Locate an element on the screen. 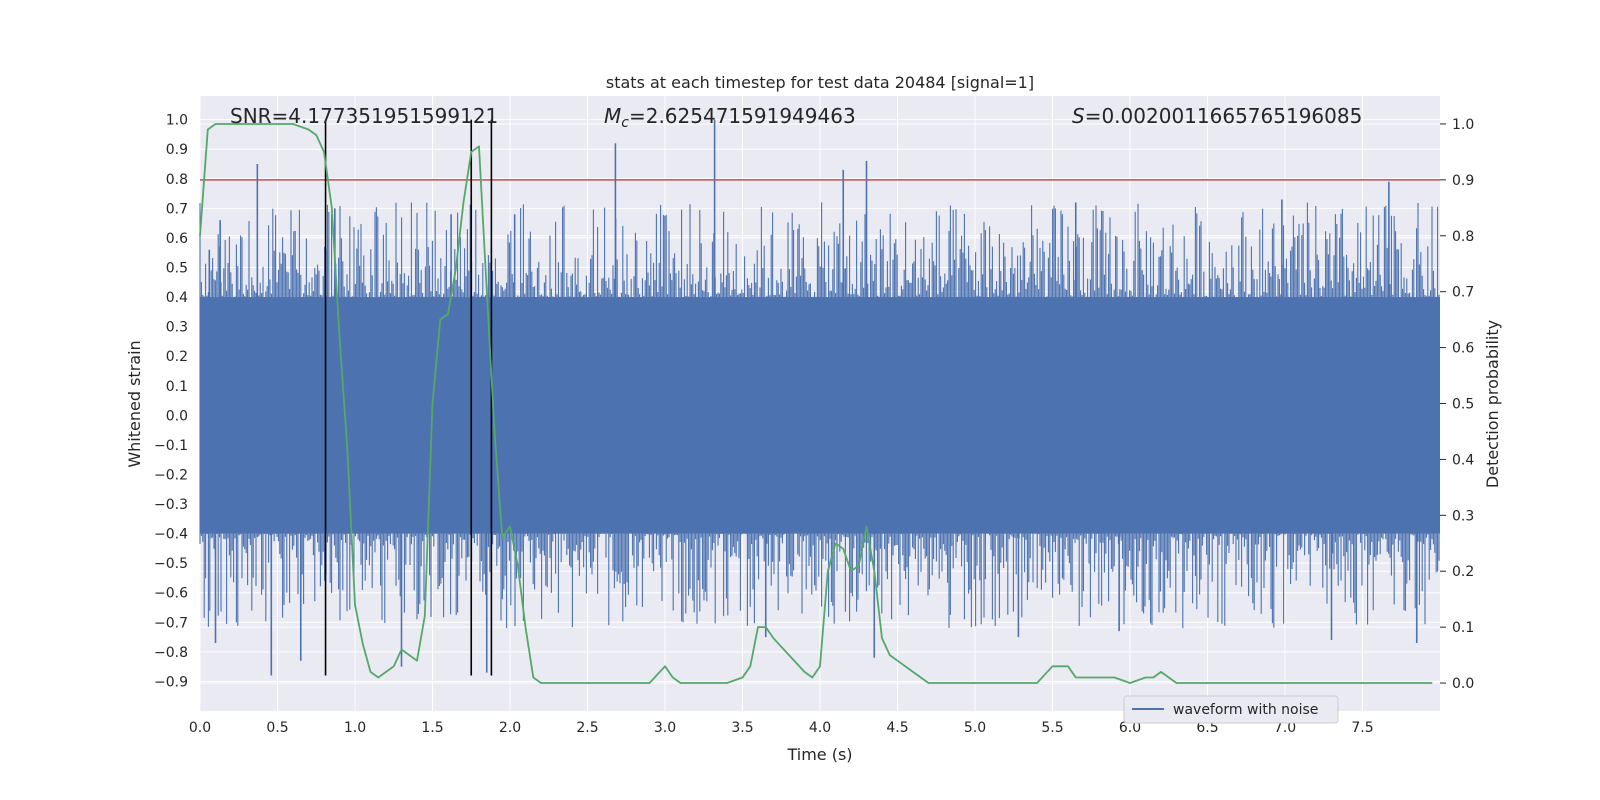 Image resolution: width=1600 pixels, height=800 pixels. snr-annotation: SNR=4.177351951599121 is located at coordinates (364, 116).